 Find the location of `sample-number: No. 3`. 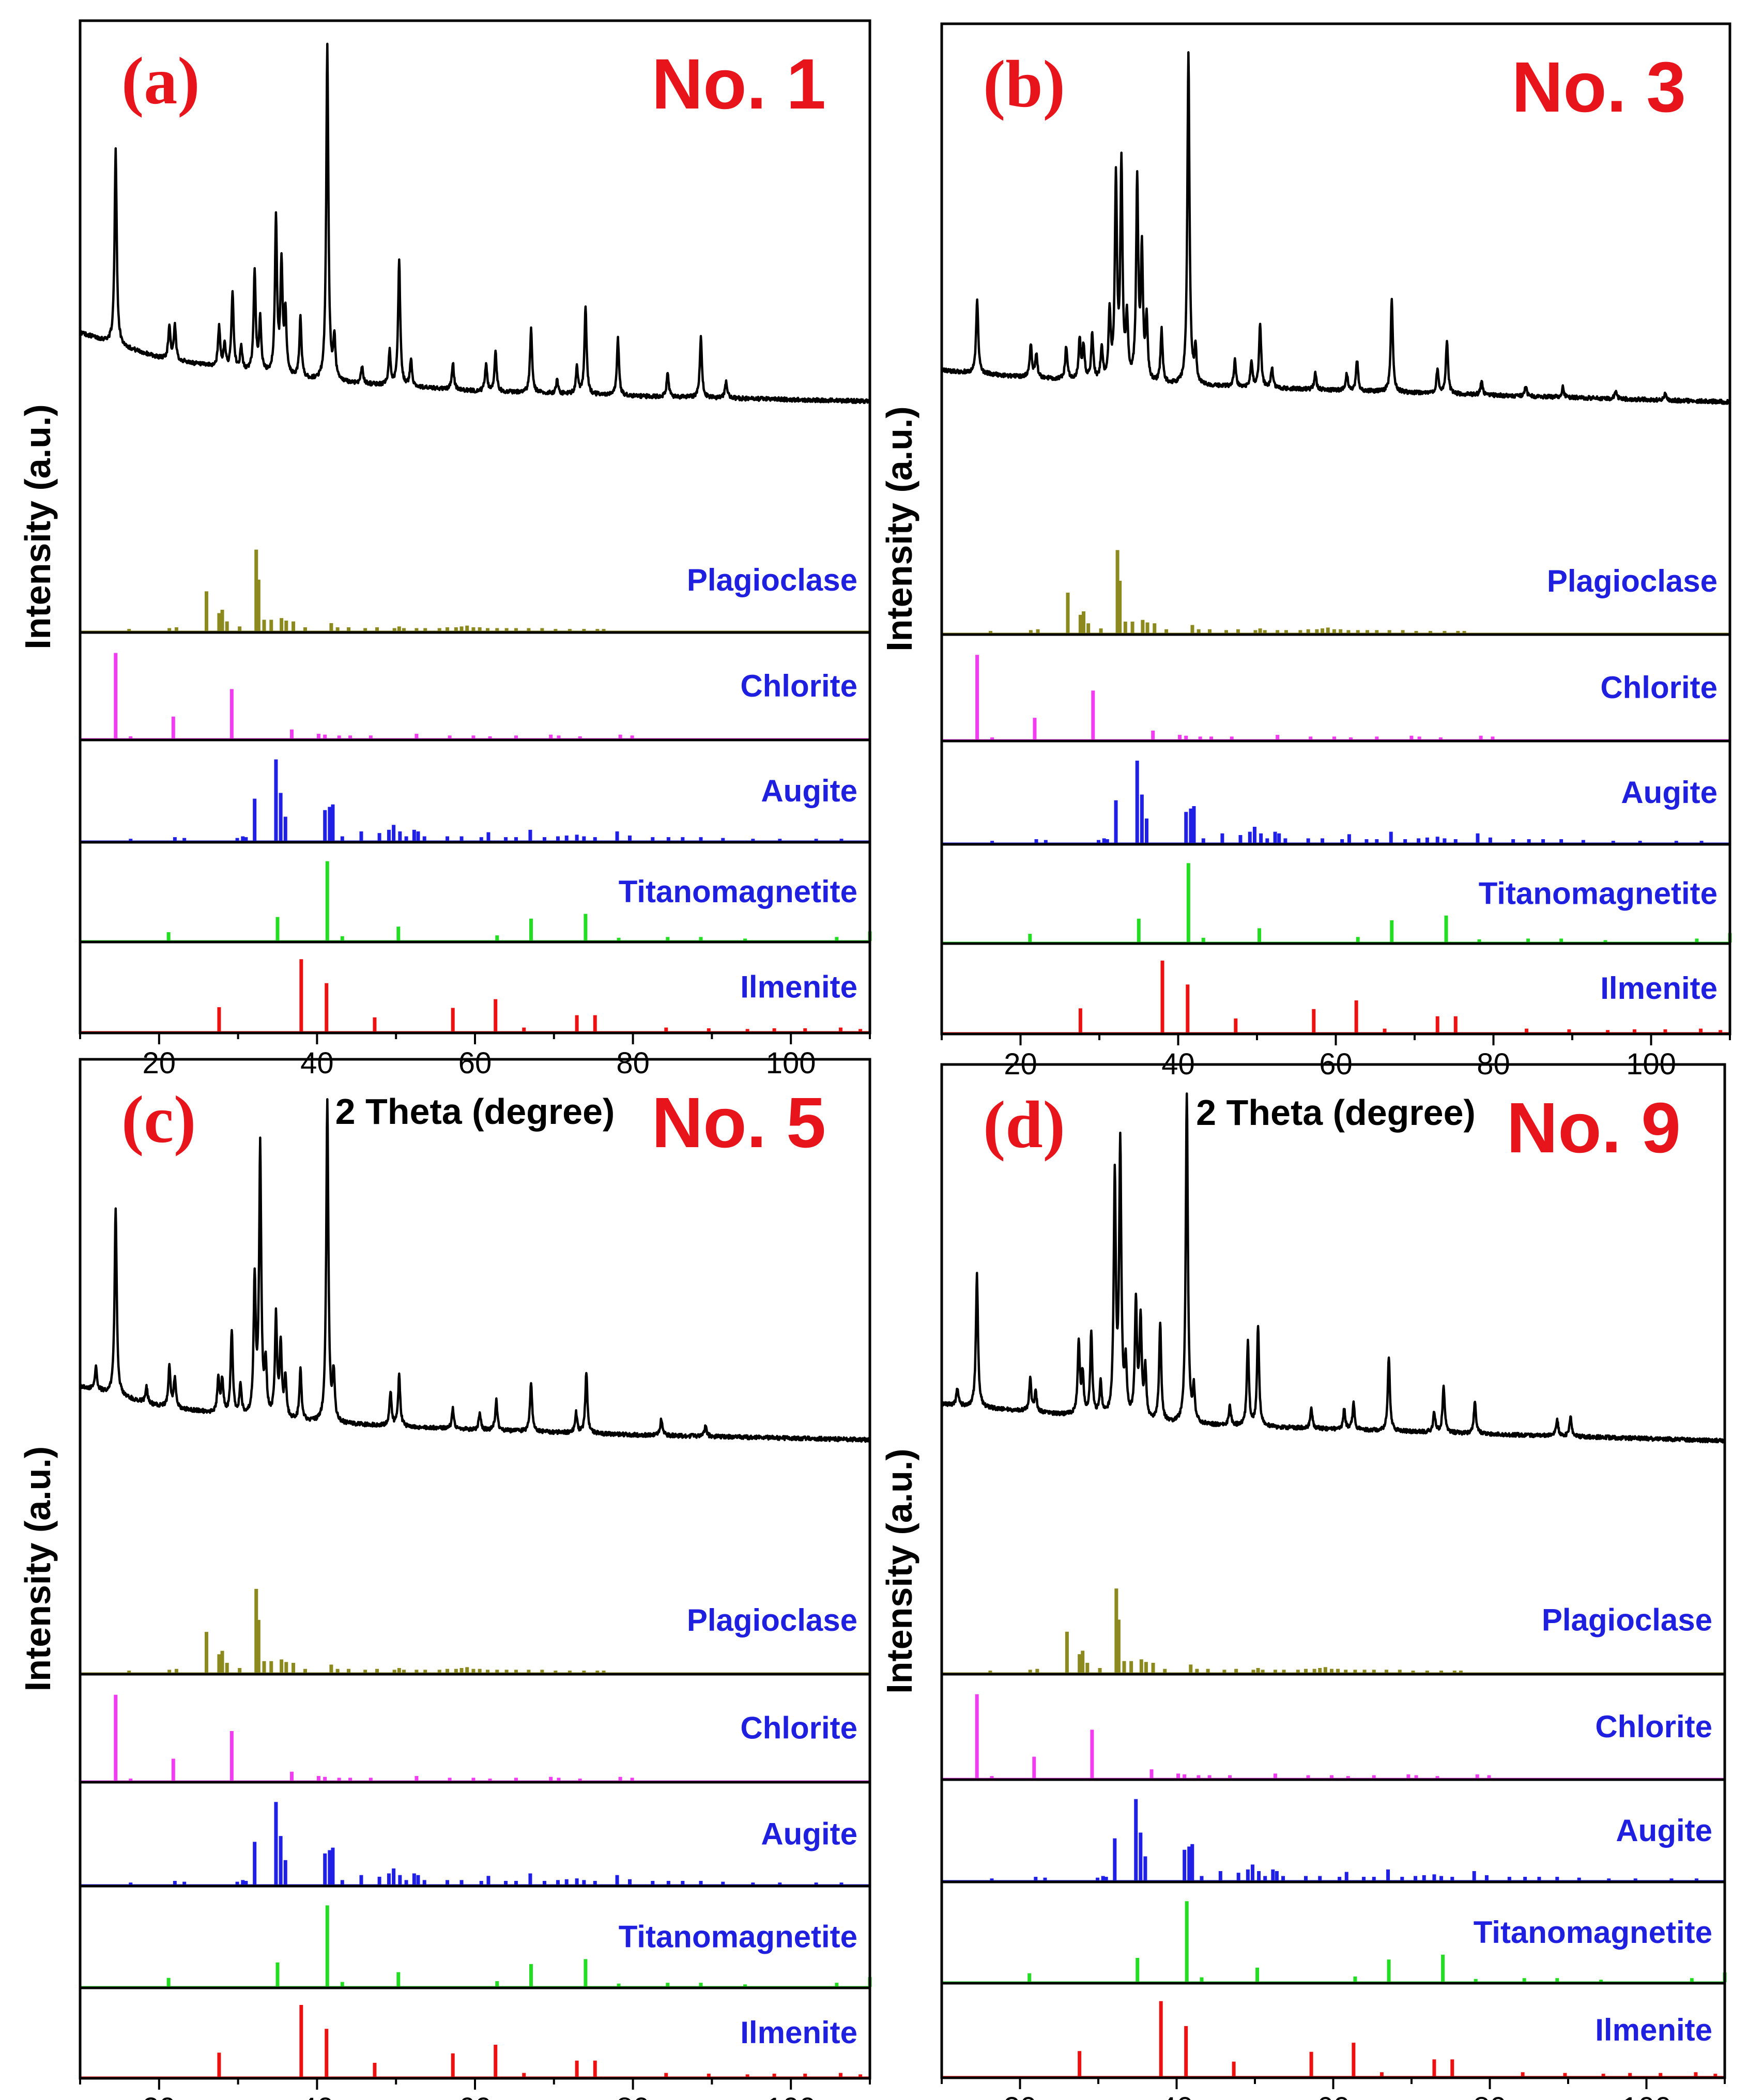

sample-number: No. 3 is located at coordinates (1599, 87).